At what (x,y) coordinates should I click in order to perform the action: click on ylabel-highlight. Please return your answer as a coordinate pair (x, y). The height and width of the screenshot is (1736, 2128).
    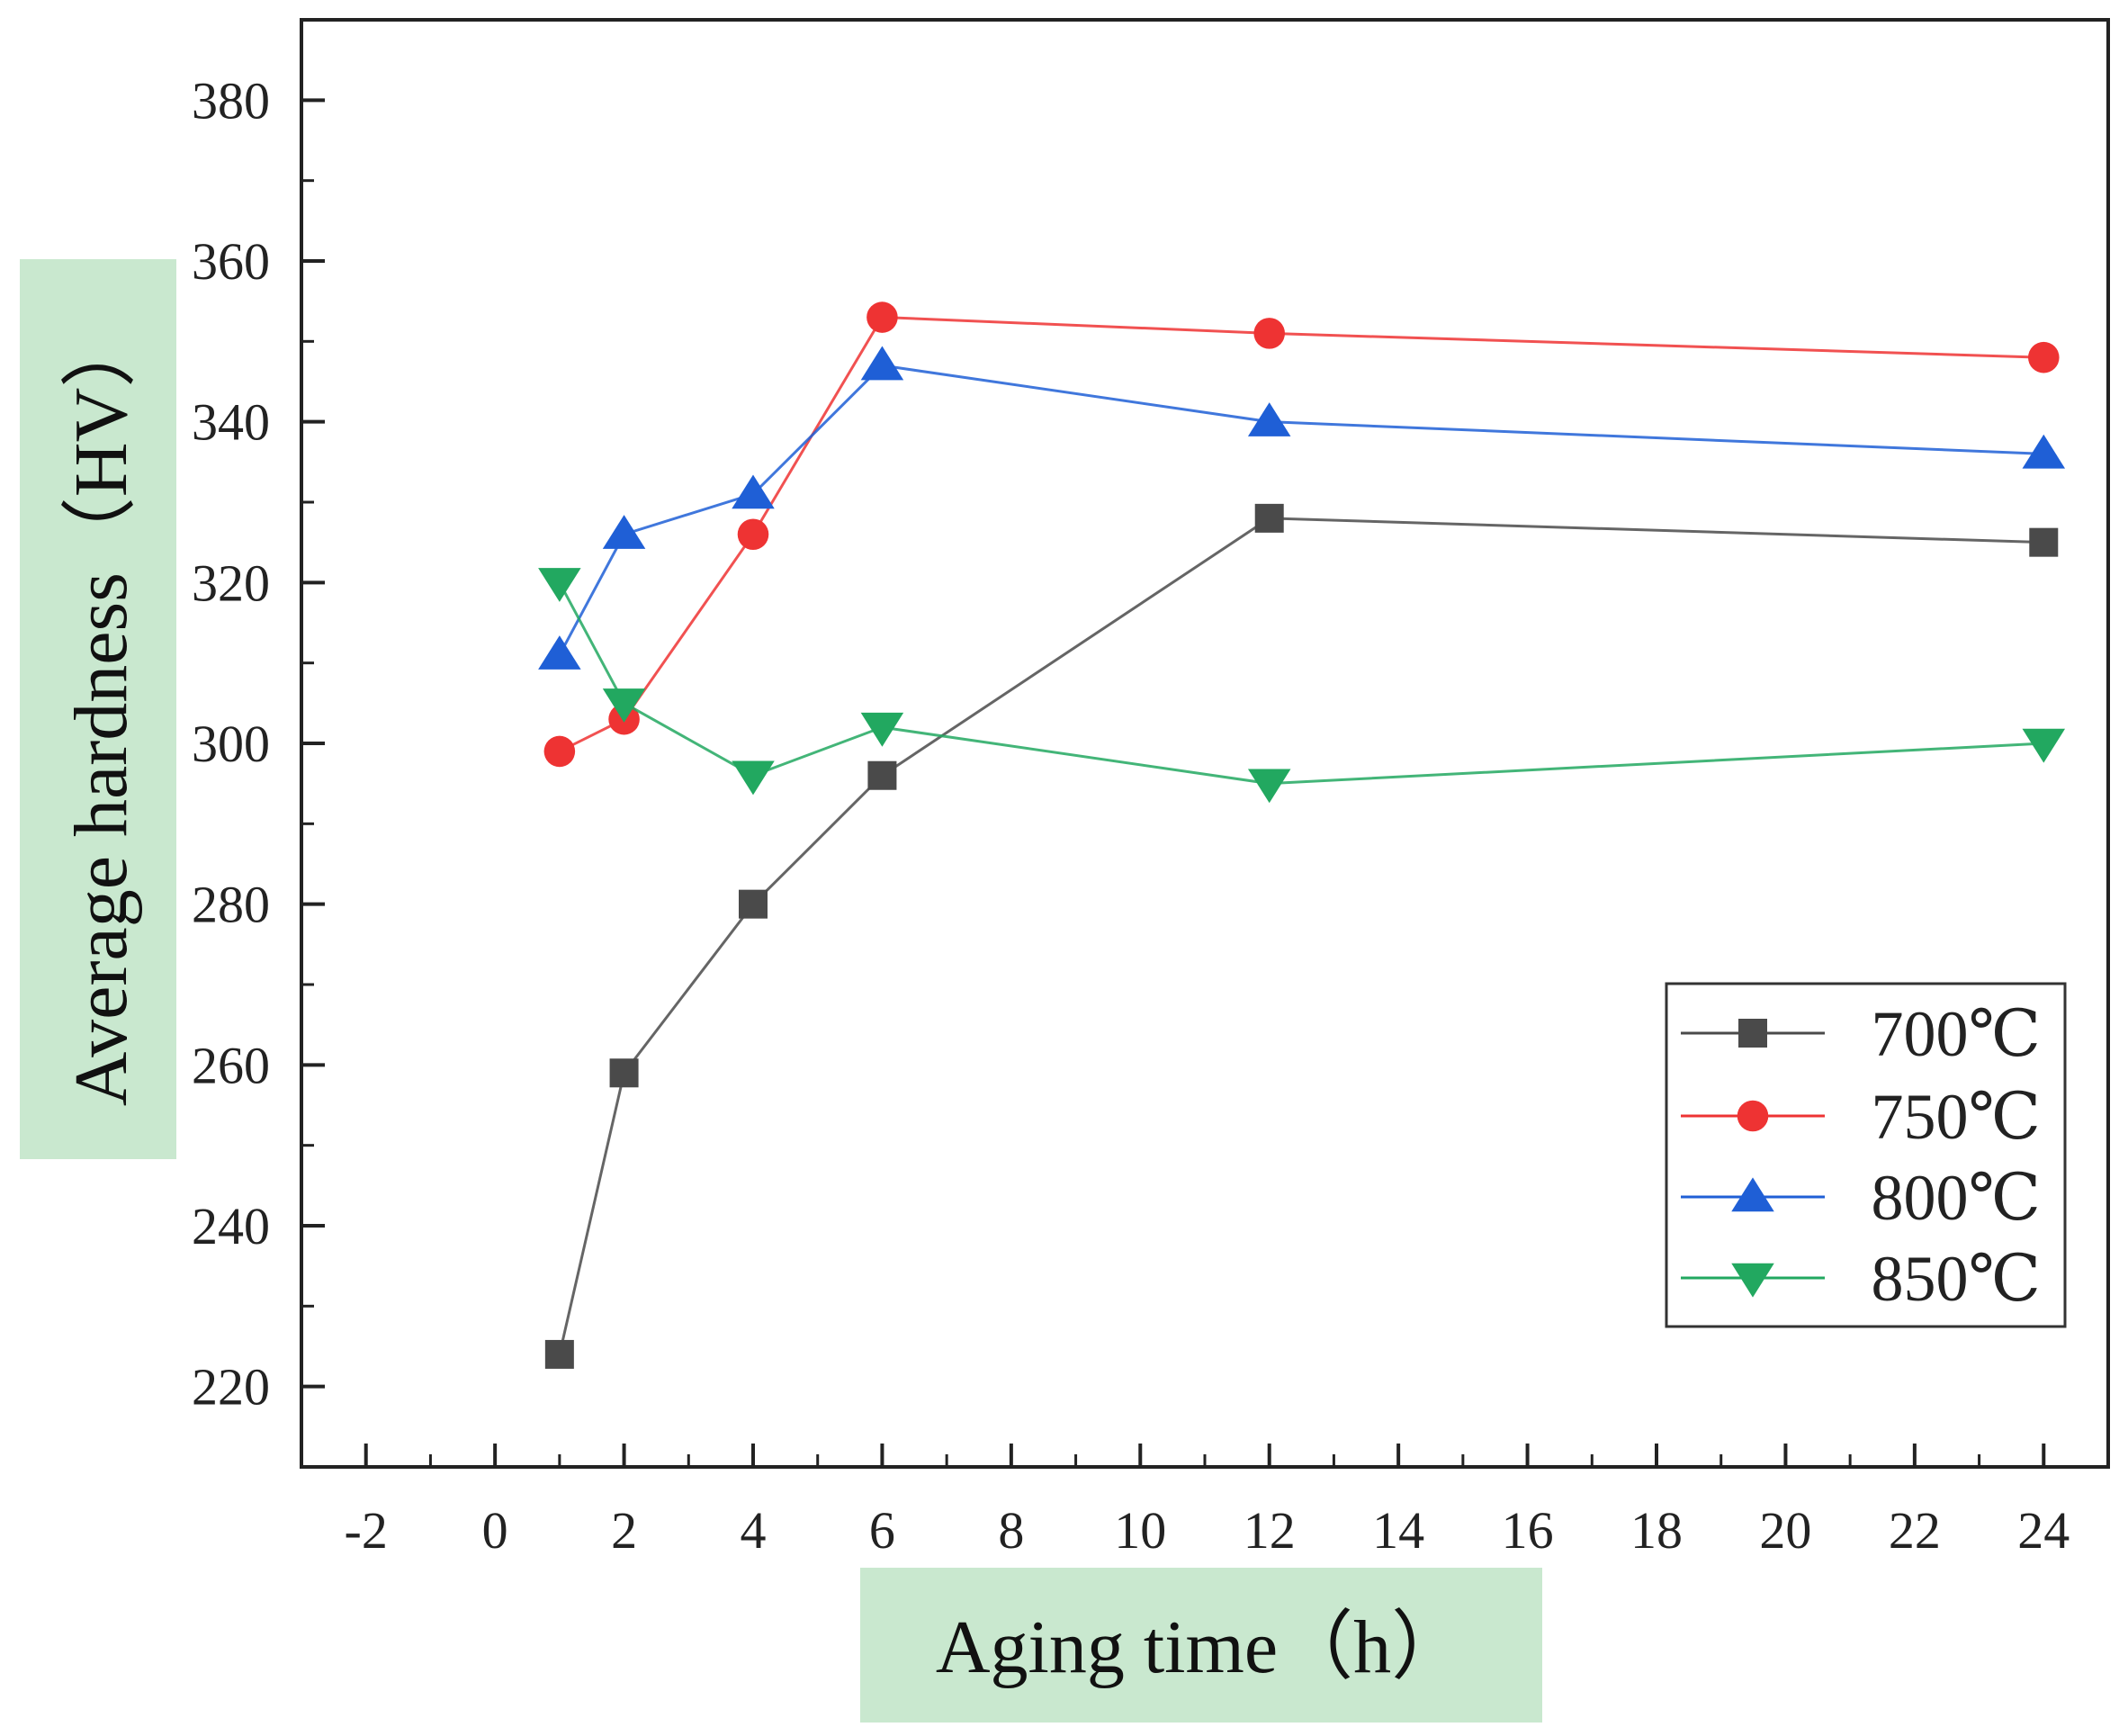
    Looking at the image, I should click on (98, 709).